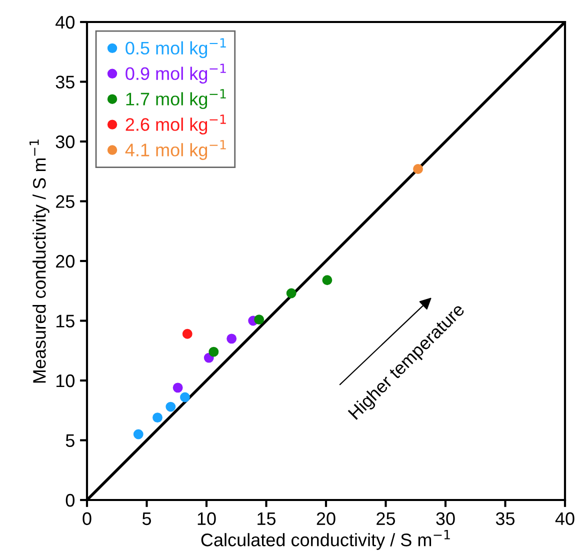 The width and height of the screenshot is (578, 559). What do you see at coordinates (65, 201) in the screenshot?
I see `y-tick-label: 25` at bounding box center [65, 201].